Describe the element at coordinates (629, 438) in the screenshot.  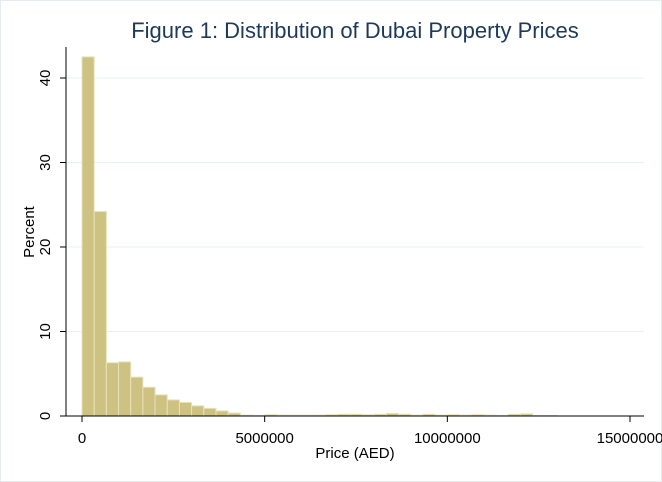
I see `x-tick-label: 15000000` at that location.